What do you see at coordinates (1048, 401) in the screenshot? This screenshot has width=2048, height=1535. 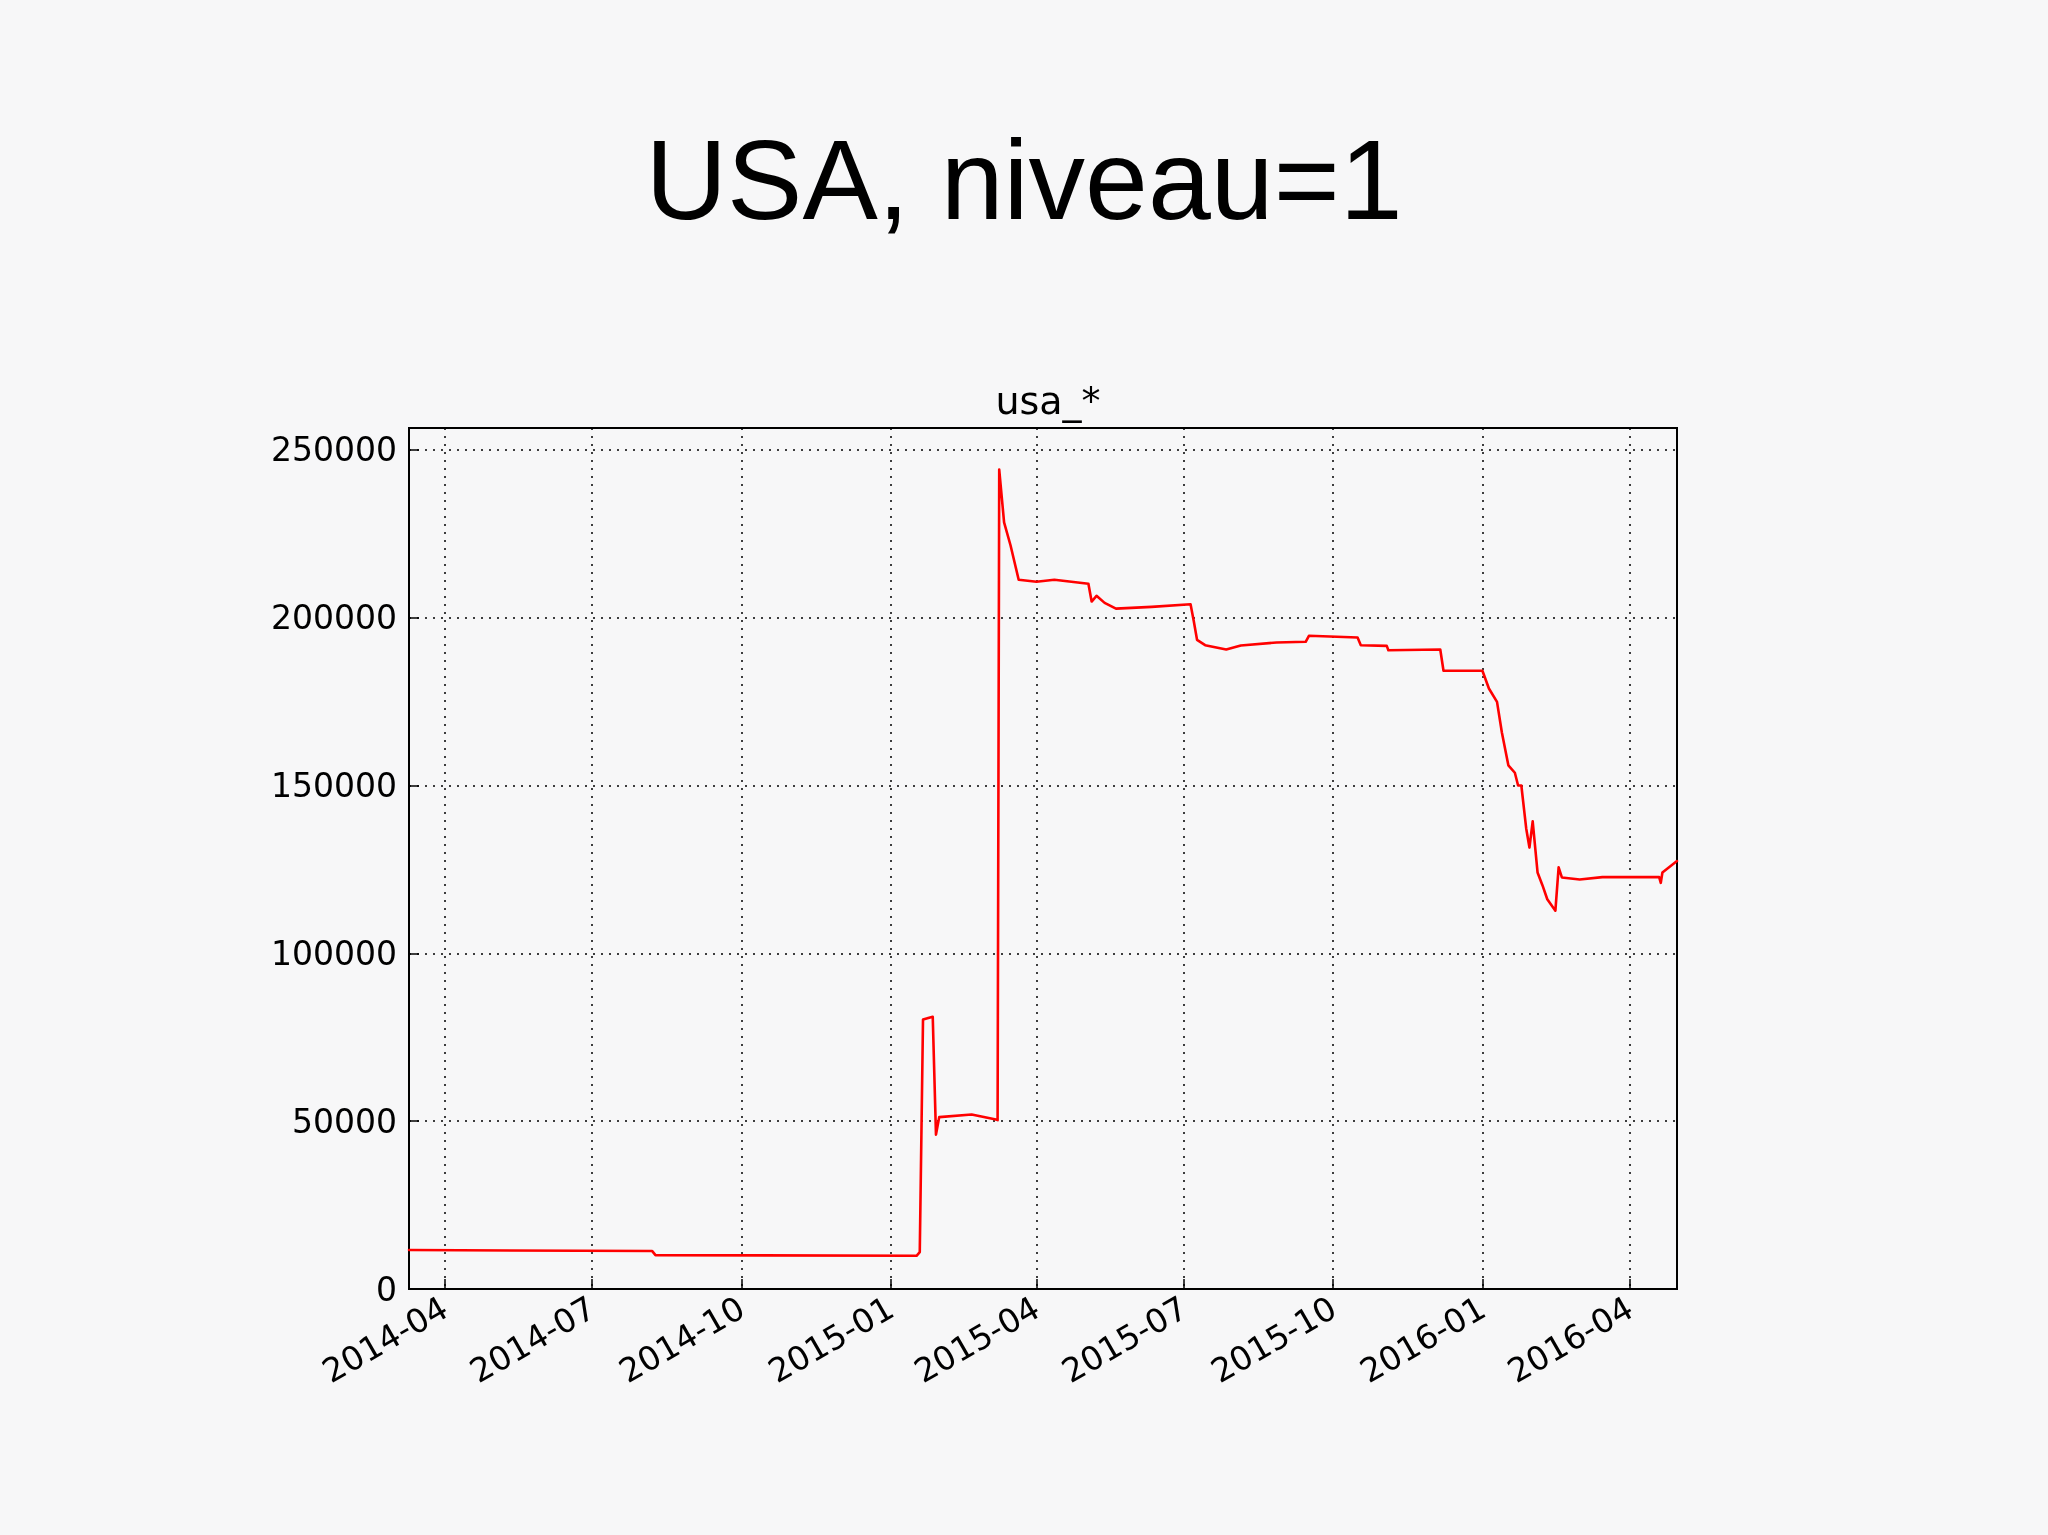 I see `chart-subtitle: usa_*` at bounding box center [1048, 401].